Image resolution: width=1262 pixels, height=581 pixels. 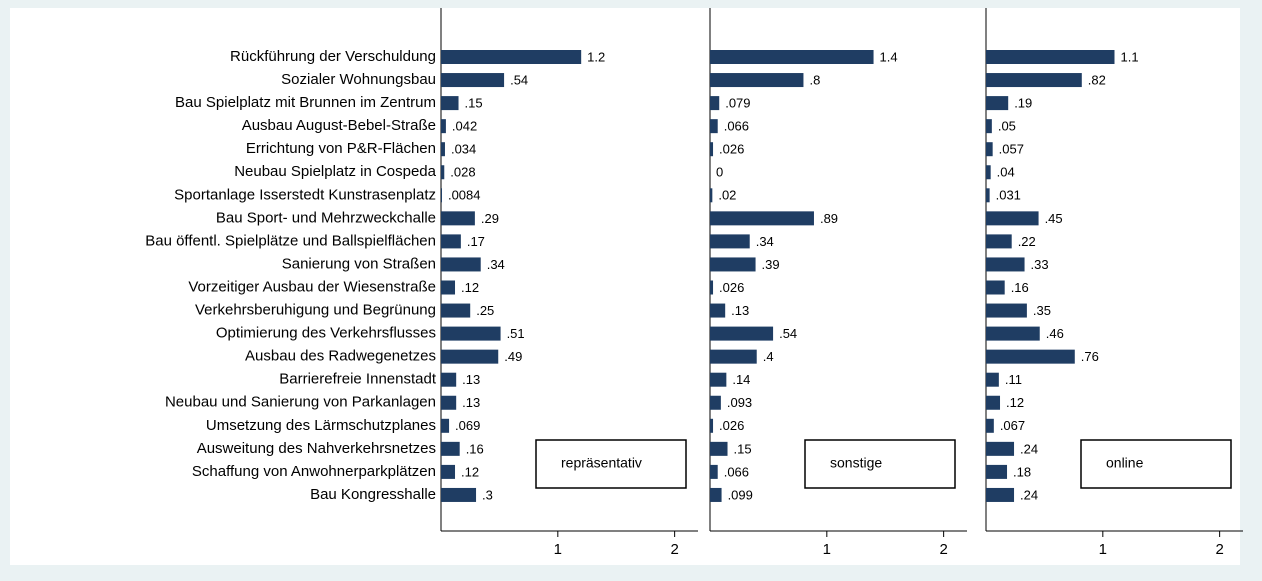 I want to click on value-label: .031, so click(x=1008, y=195).